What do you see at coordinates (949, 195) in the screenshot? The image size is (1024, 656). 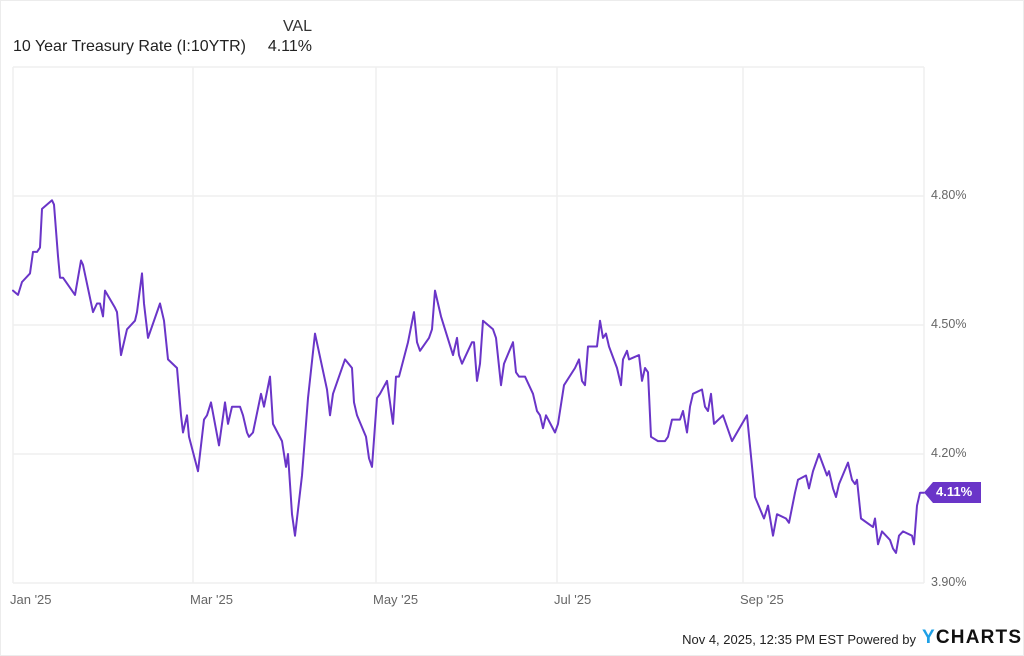 I see `y-tick-label: 4.80%` at bounding box center [949, 195].